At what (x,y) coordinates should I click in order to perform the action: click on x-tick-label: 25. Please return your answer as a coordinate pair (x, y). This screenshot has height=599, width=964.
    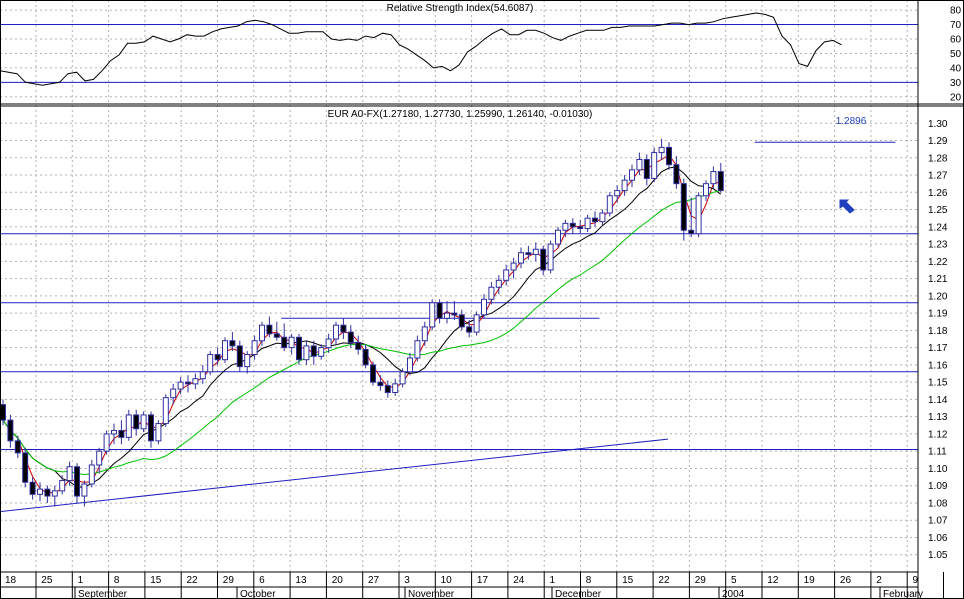
    Looking at the image, I should click on (47, 580).